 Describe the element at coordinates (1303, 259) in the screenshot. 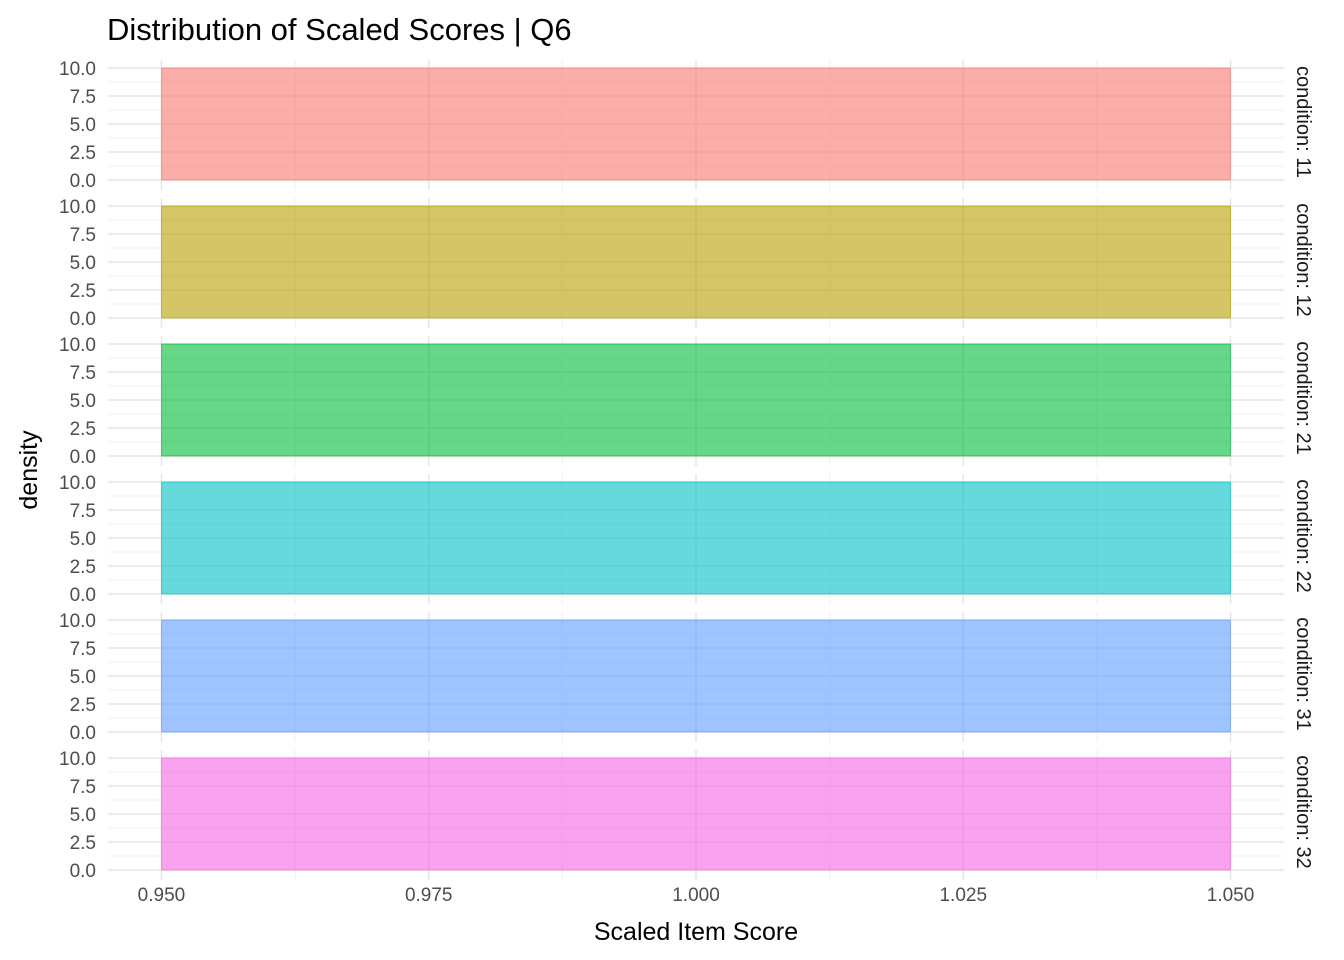

I see `facet-strip-label: condition: 12` at that location.